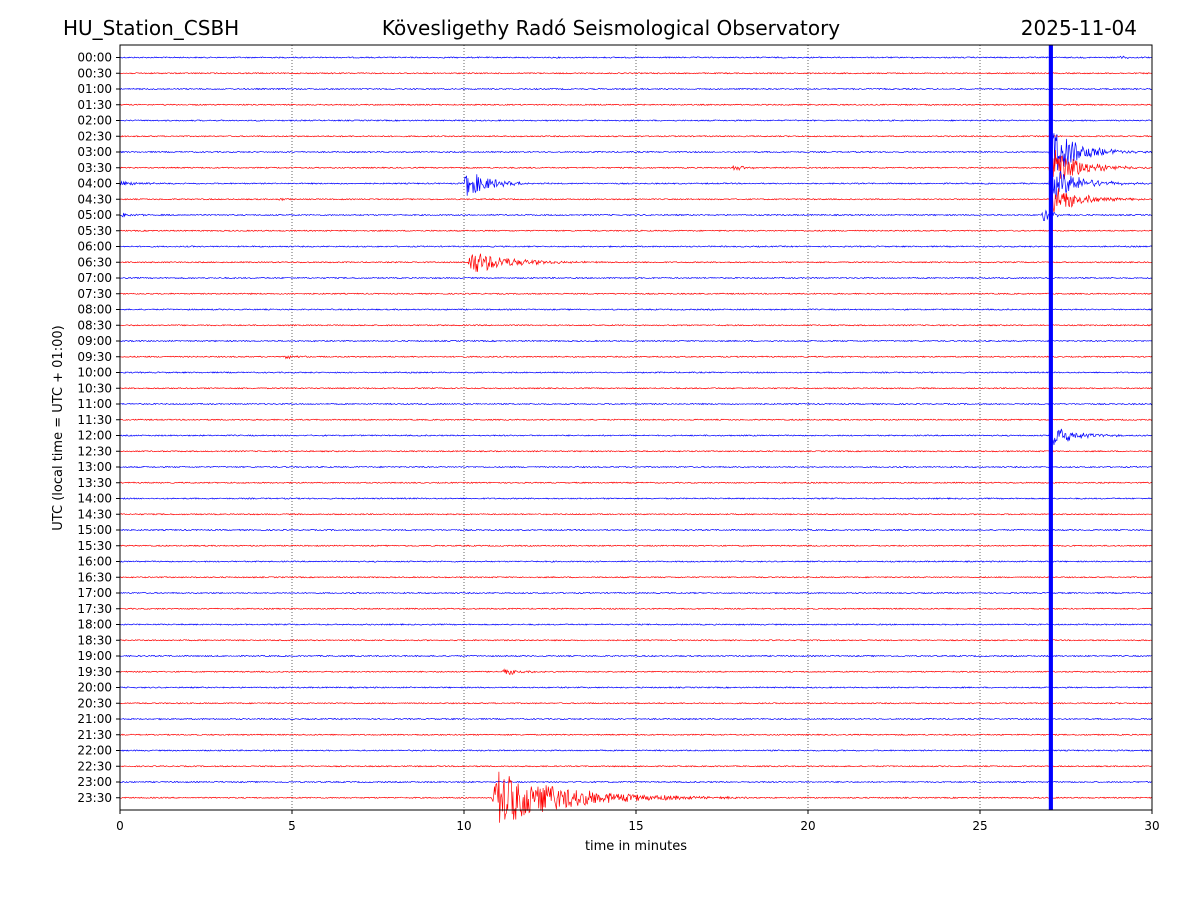 The width and height of the screenshot is (1200, 900). What do you see at coordinates (94, 436) in the screenshot?
I see `y-tick-label-12:00: 12:00` at bounding box center [94, 436].